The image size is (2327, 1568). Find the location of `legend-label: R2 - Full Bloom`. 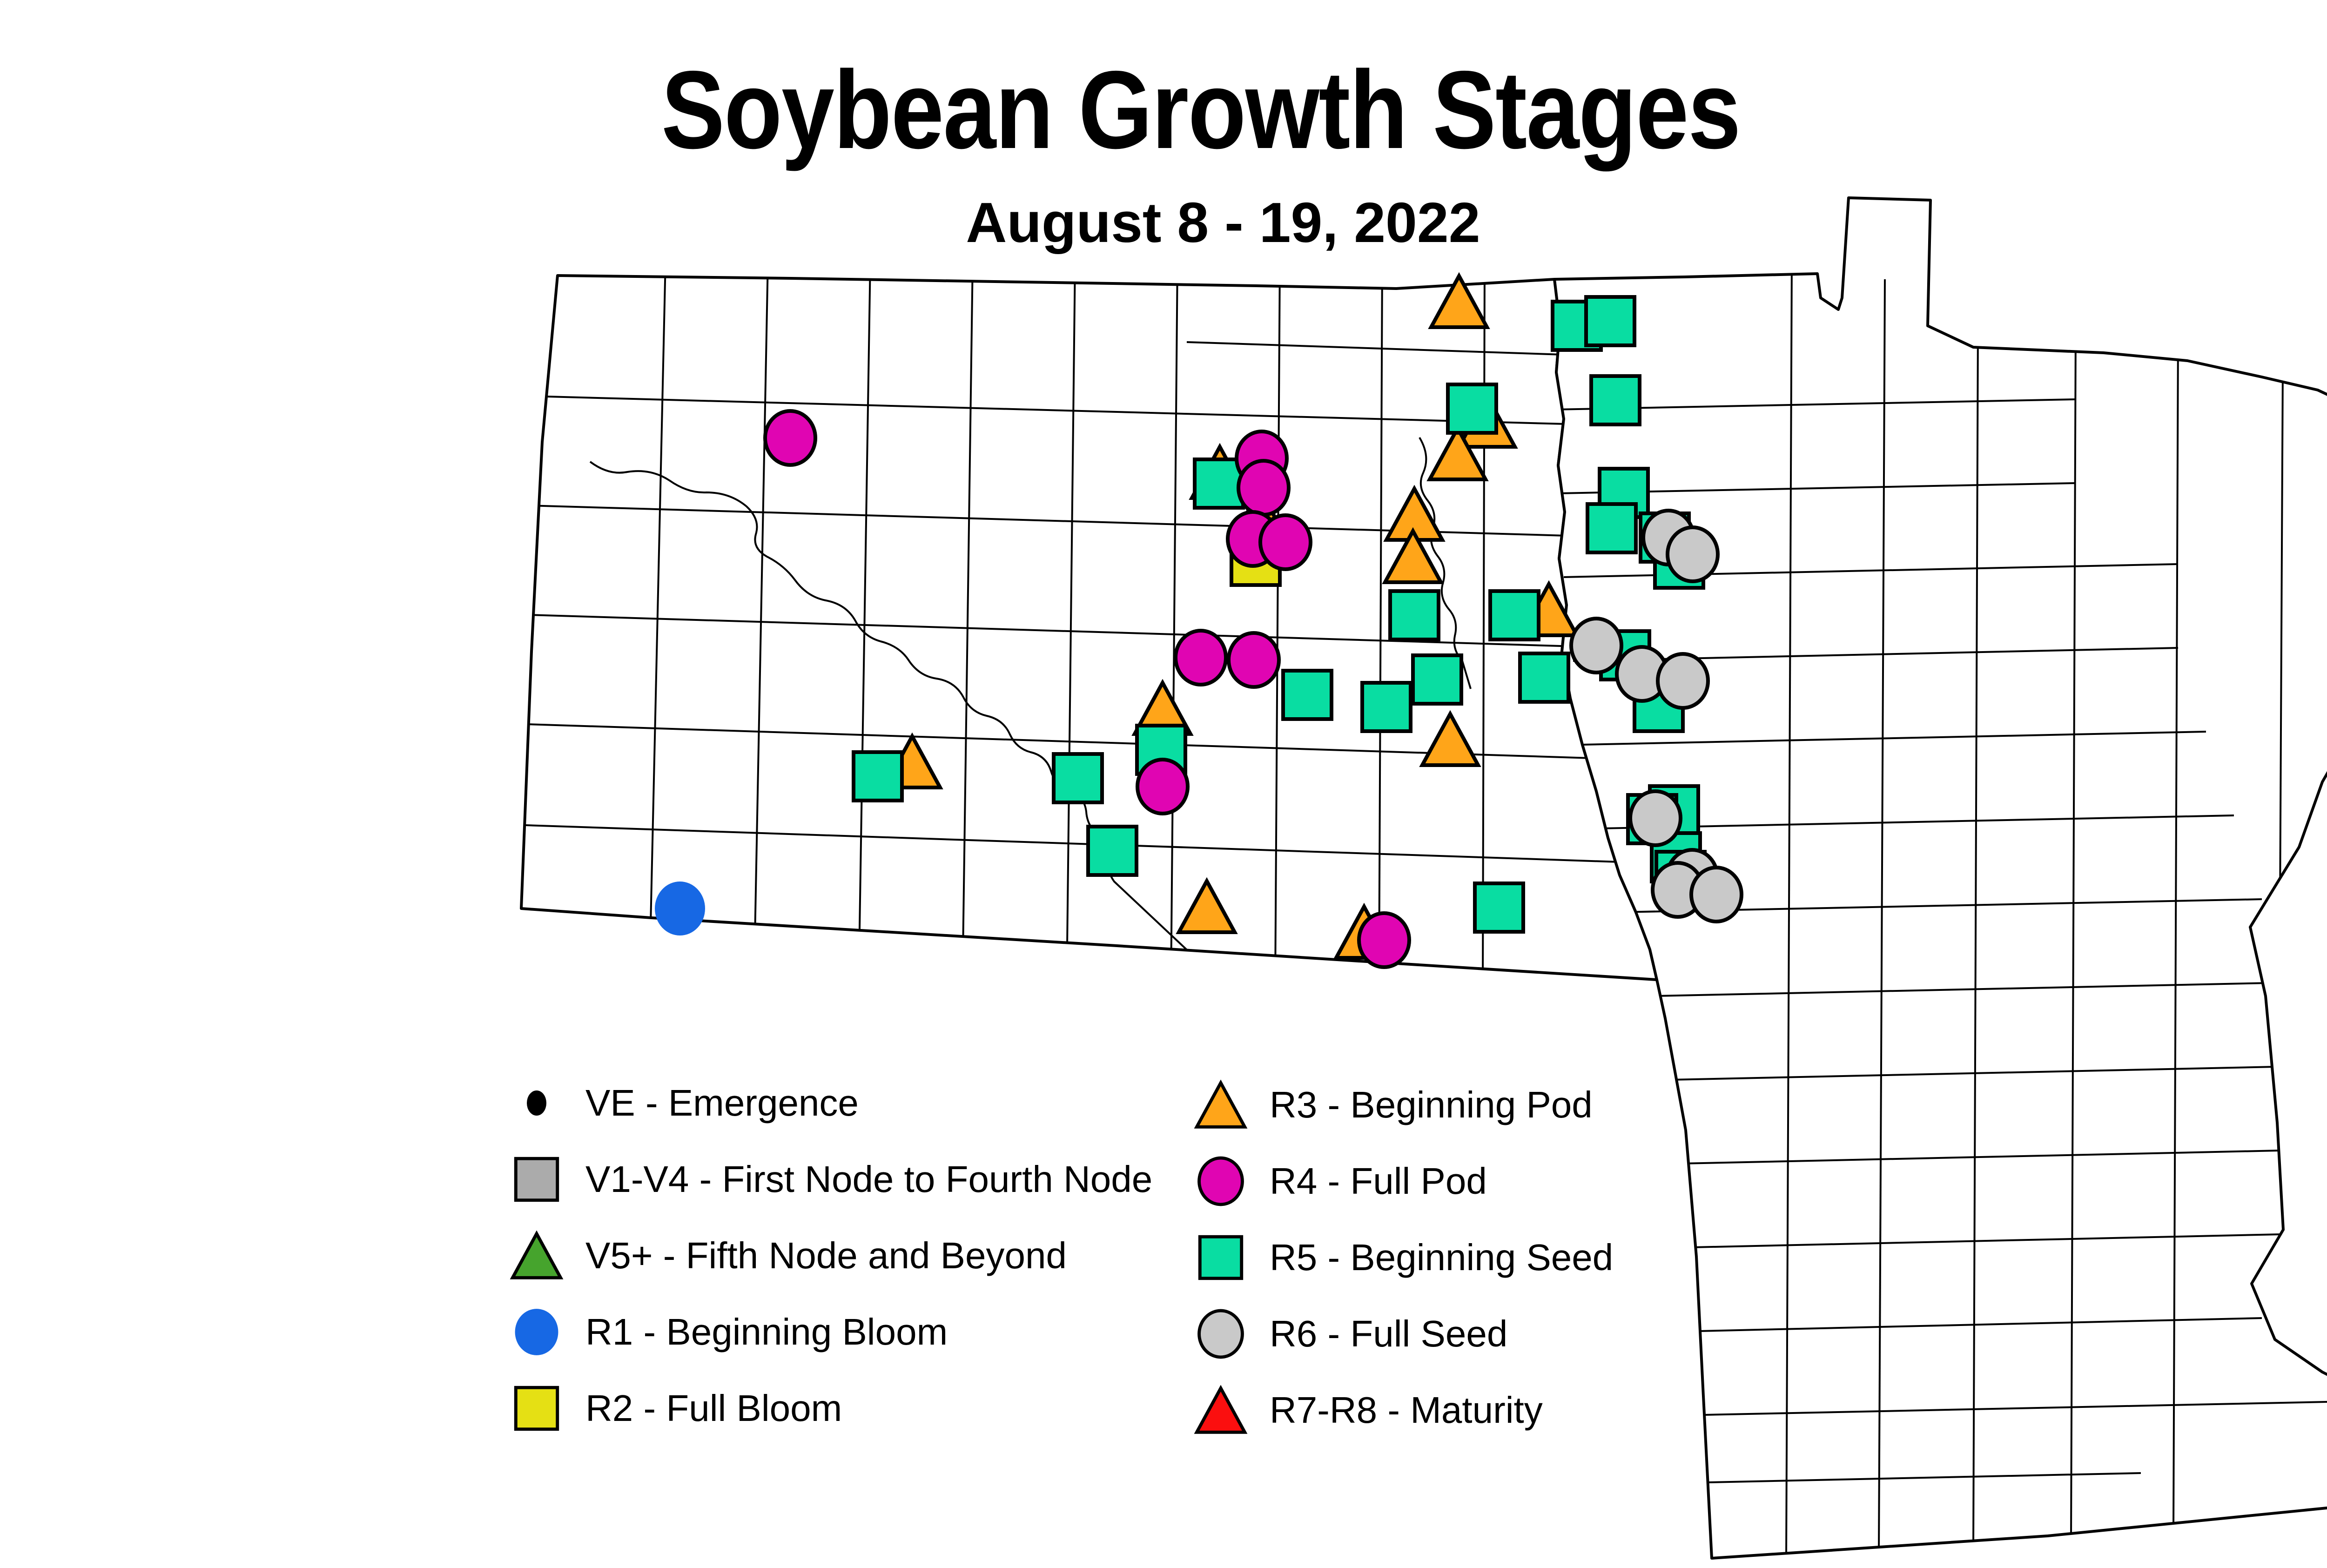

legend-label: R2 - Full Bloom is located at coordinates (713, 1408).